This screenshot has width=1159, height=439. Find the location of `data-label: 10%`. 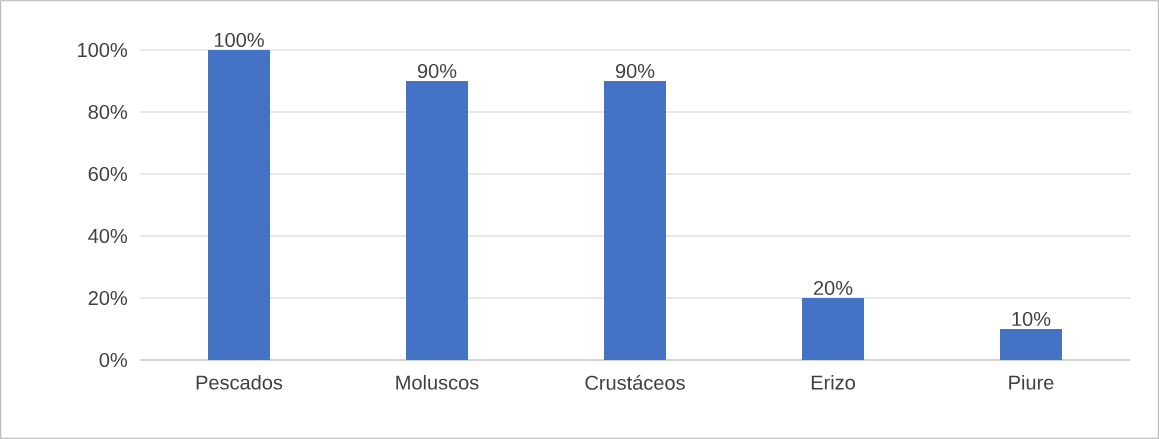

data-label: 10% is located at coordinates (1031, 319).